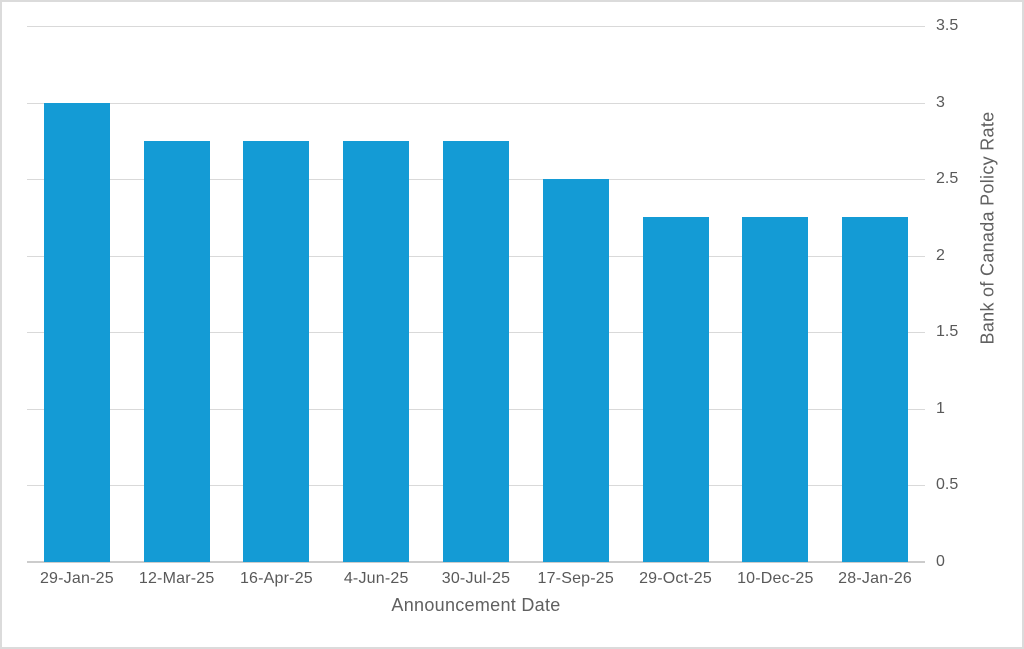 Image resolution: width=1024 pixels, height=649 pixels. What do you see at coordinates (476, 562) in the screenshot?
I see `x-axis-line` at bounding box center [476, 562].